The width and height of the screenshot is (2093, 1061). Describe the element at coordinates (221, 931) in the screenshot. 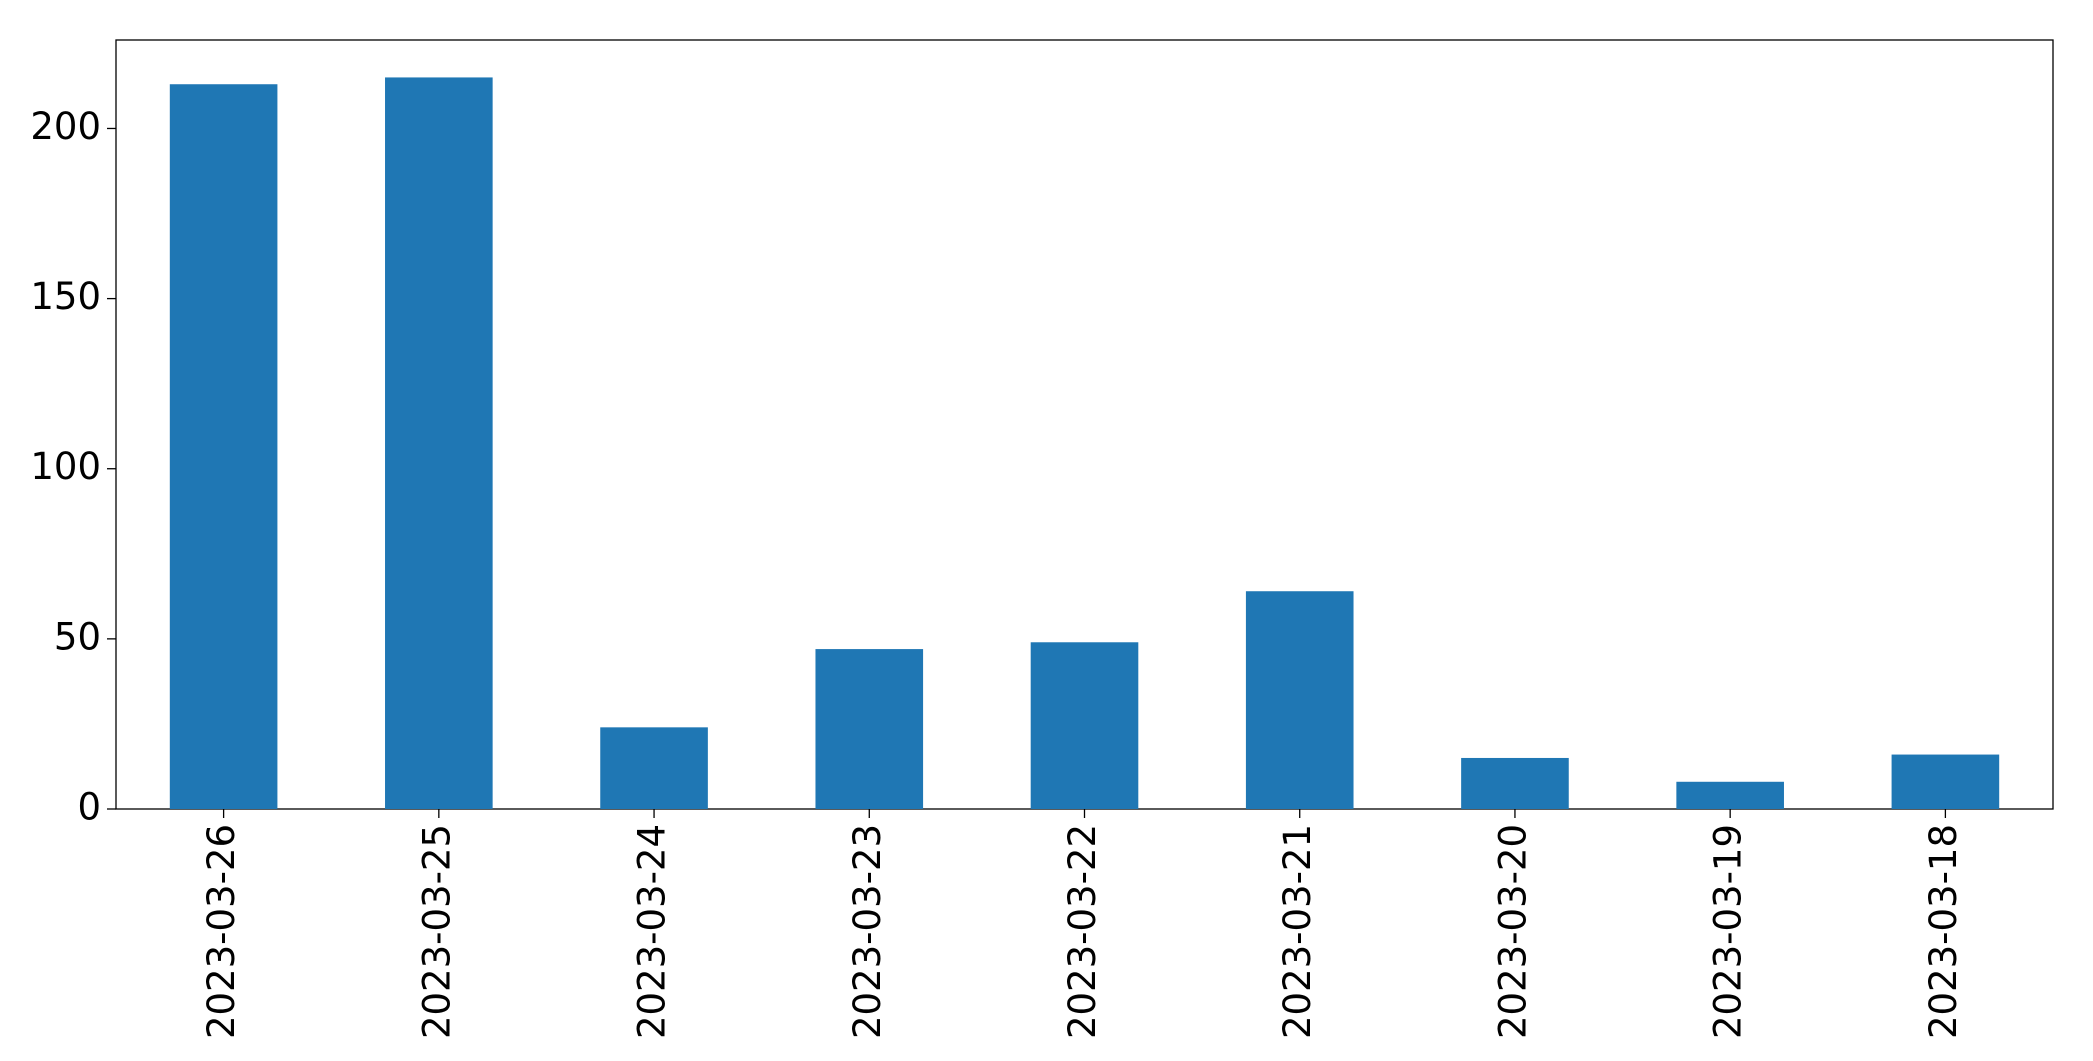

I see `x-tick-label: 2023-03-26` at that location.